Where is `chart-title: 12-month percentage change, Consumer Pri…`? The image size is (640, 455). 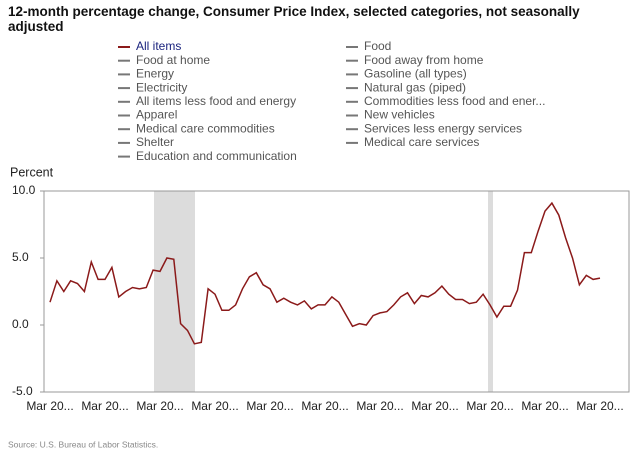 chart-title: 12-month percentage change, Consumer Pri… is located at coordinates (294, 19).